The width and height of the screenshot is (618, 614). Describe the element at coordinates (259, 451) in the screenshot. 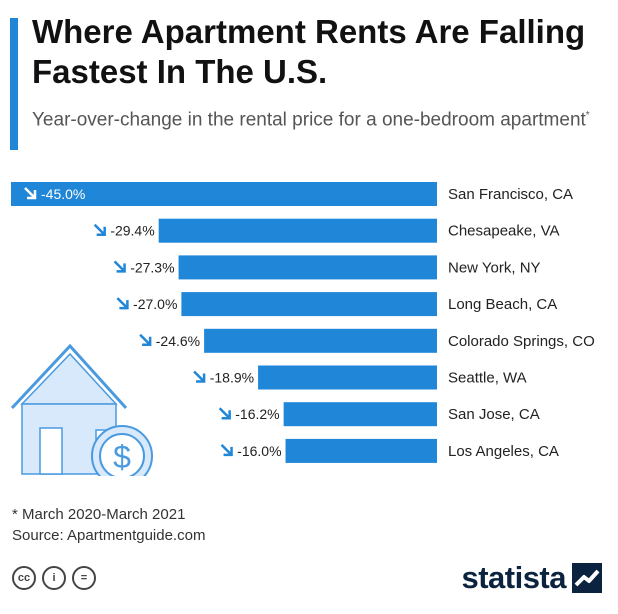

I see `bar-value-label: -16.0%` at that location.